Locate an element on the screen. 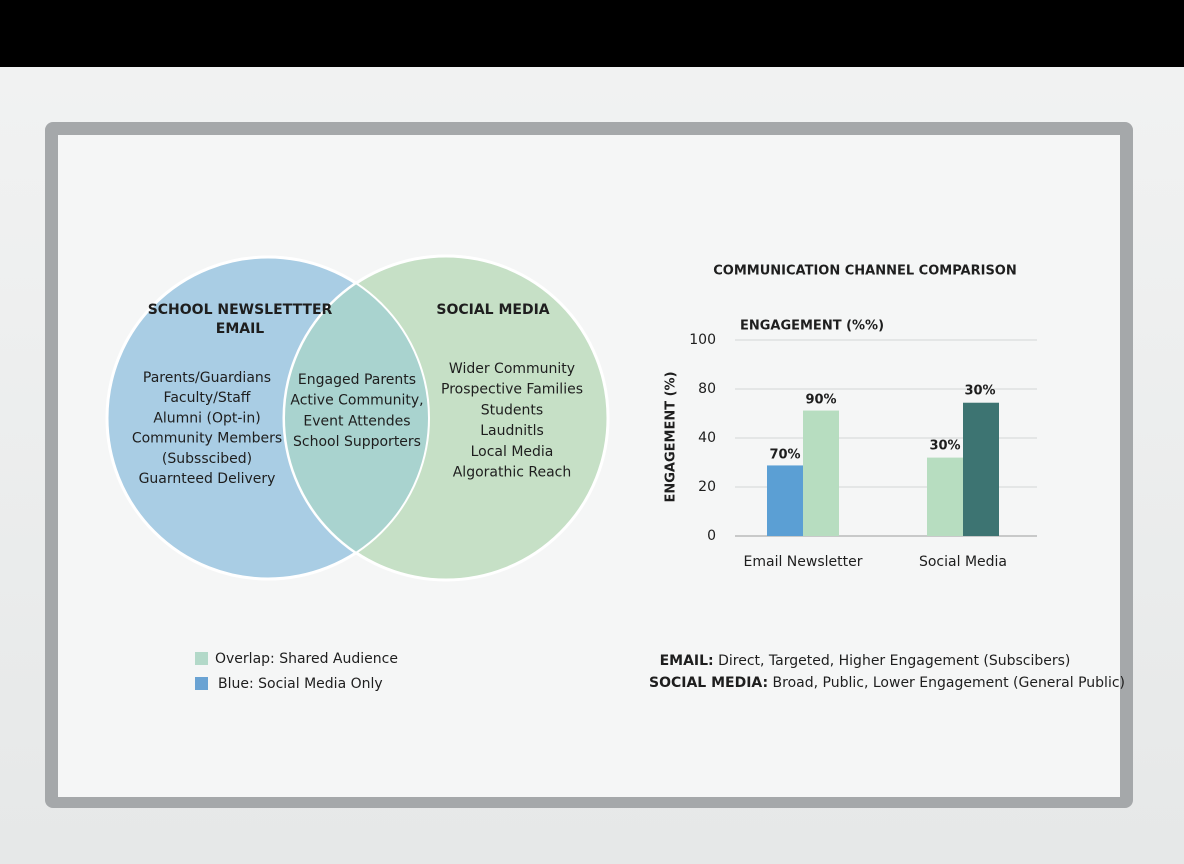 The image size is (1184, 864). y-tick-label: 40 is located at coordinates (707, 438).